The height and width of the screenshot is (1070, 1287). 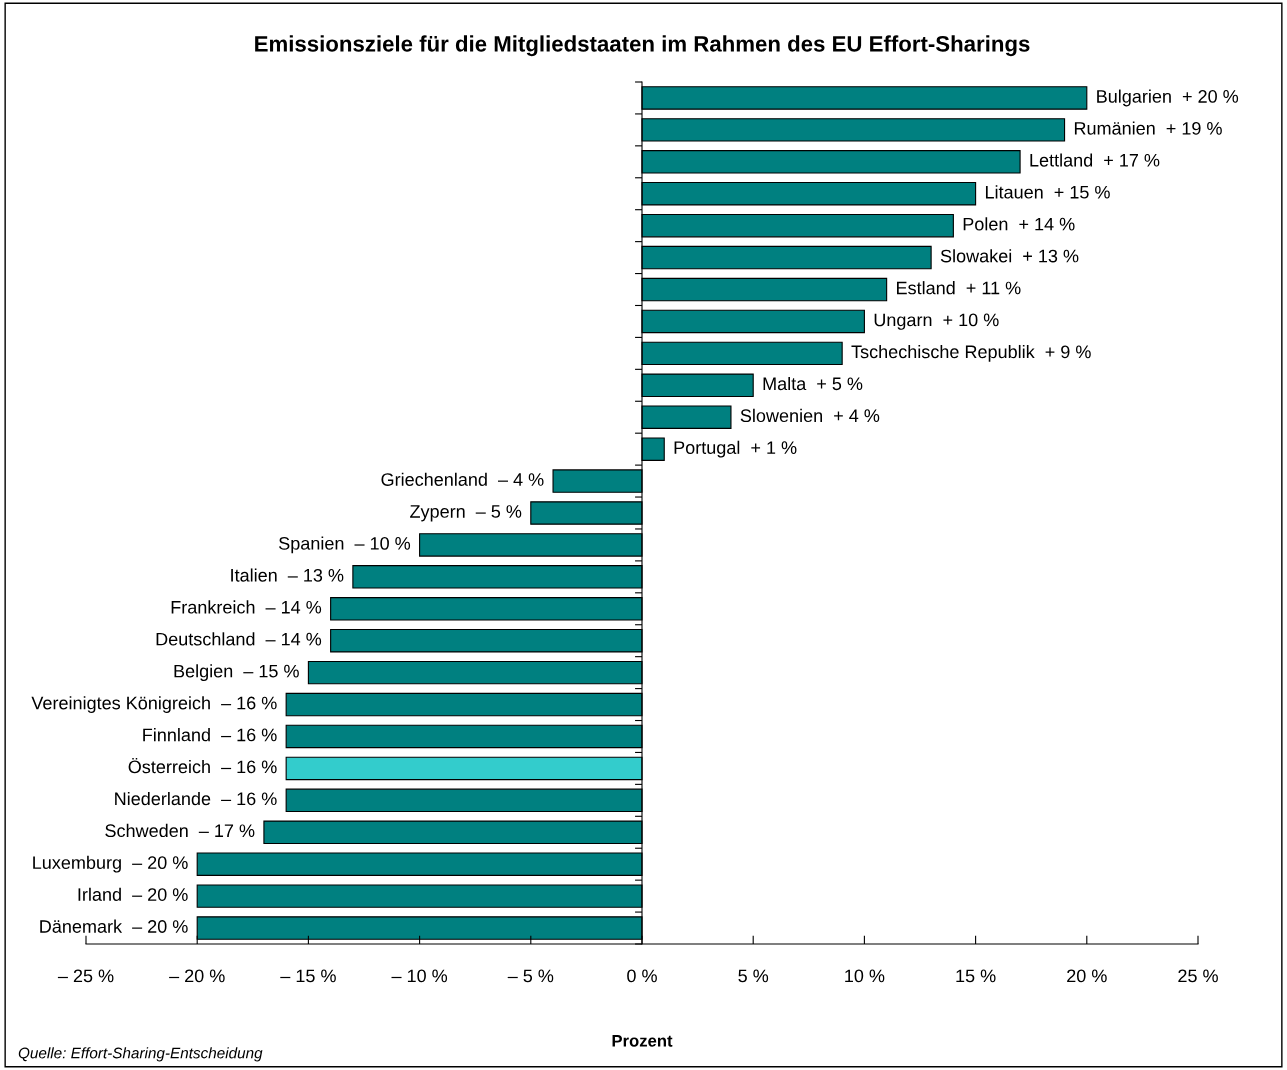 What do you see at coordinates (110, 864) in the screenshot?
I see `category-label: Luxemburg – 20 %` at bounding box center [110, 864].